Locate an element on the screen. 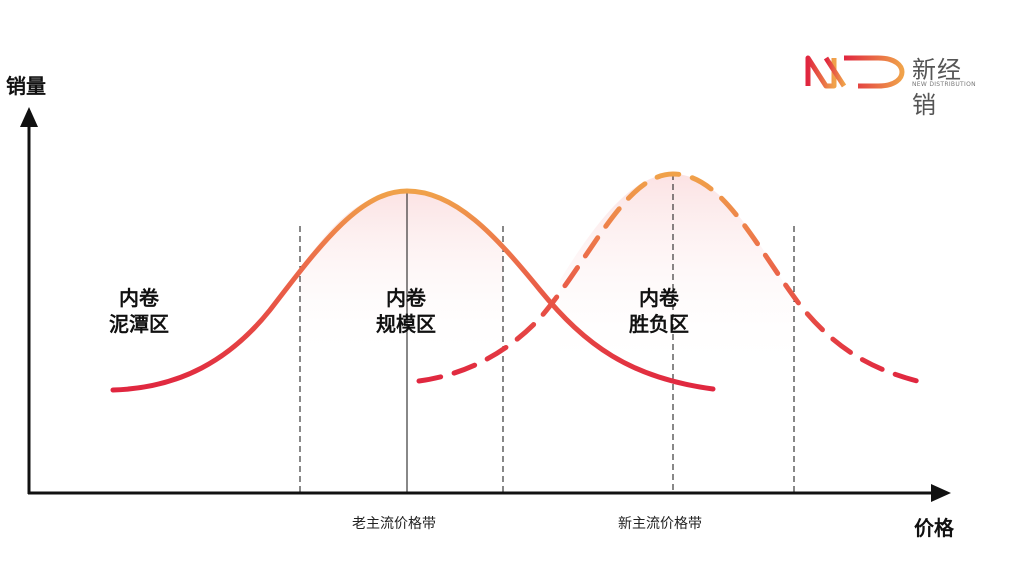  old-curve-fill is located at coordinates (401, 275).